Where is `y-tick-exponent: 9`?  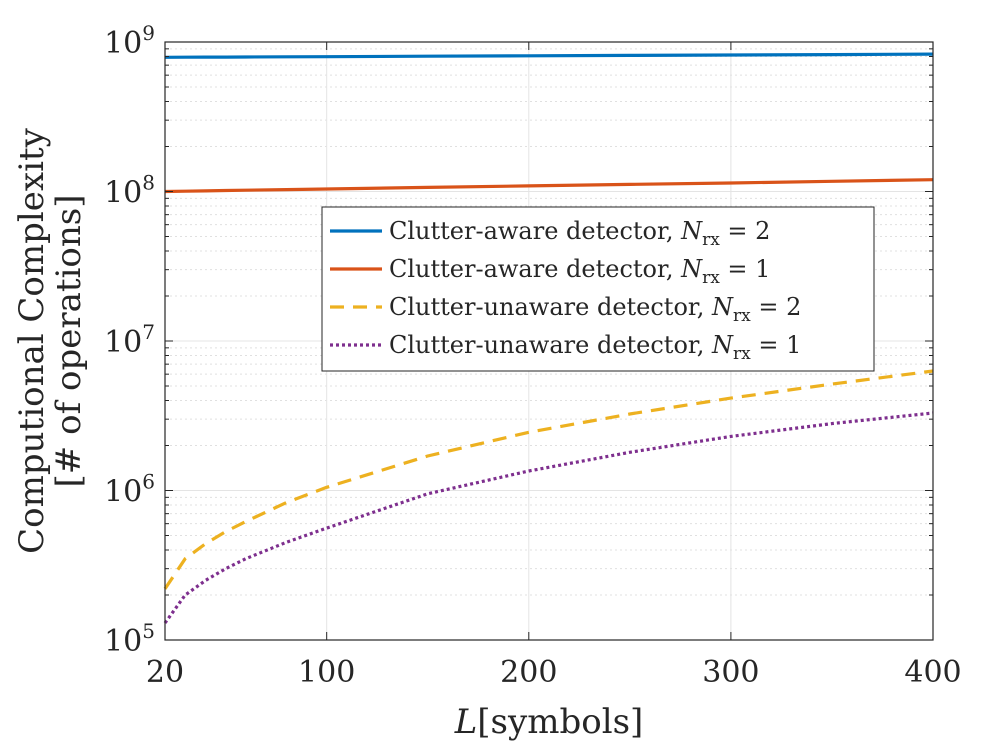 y-tick-exponent: 9 is located at coordinates (148, 33).